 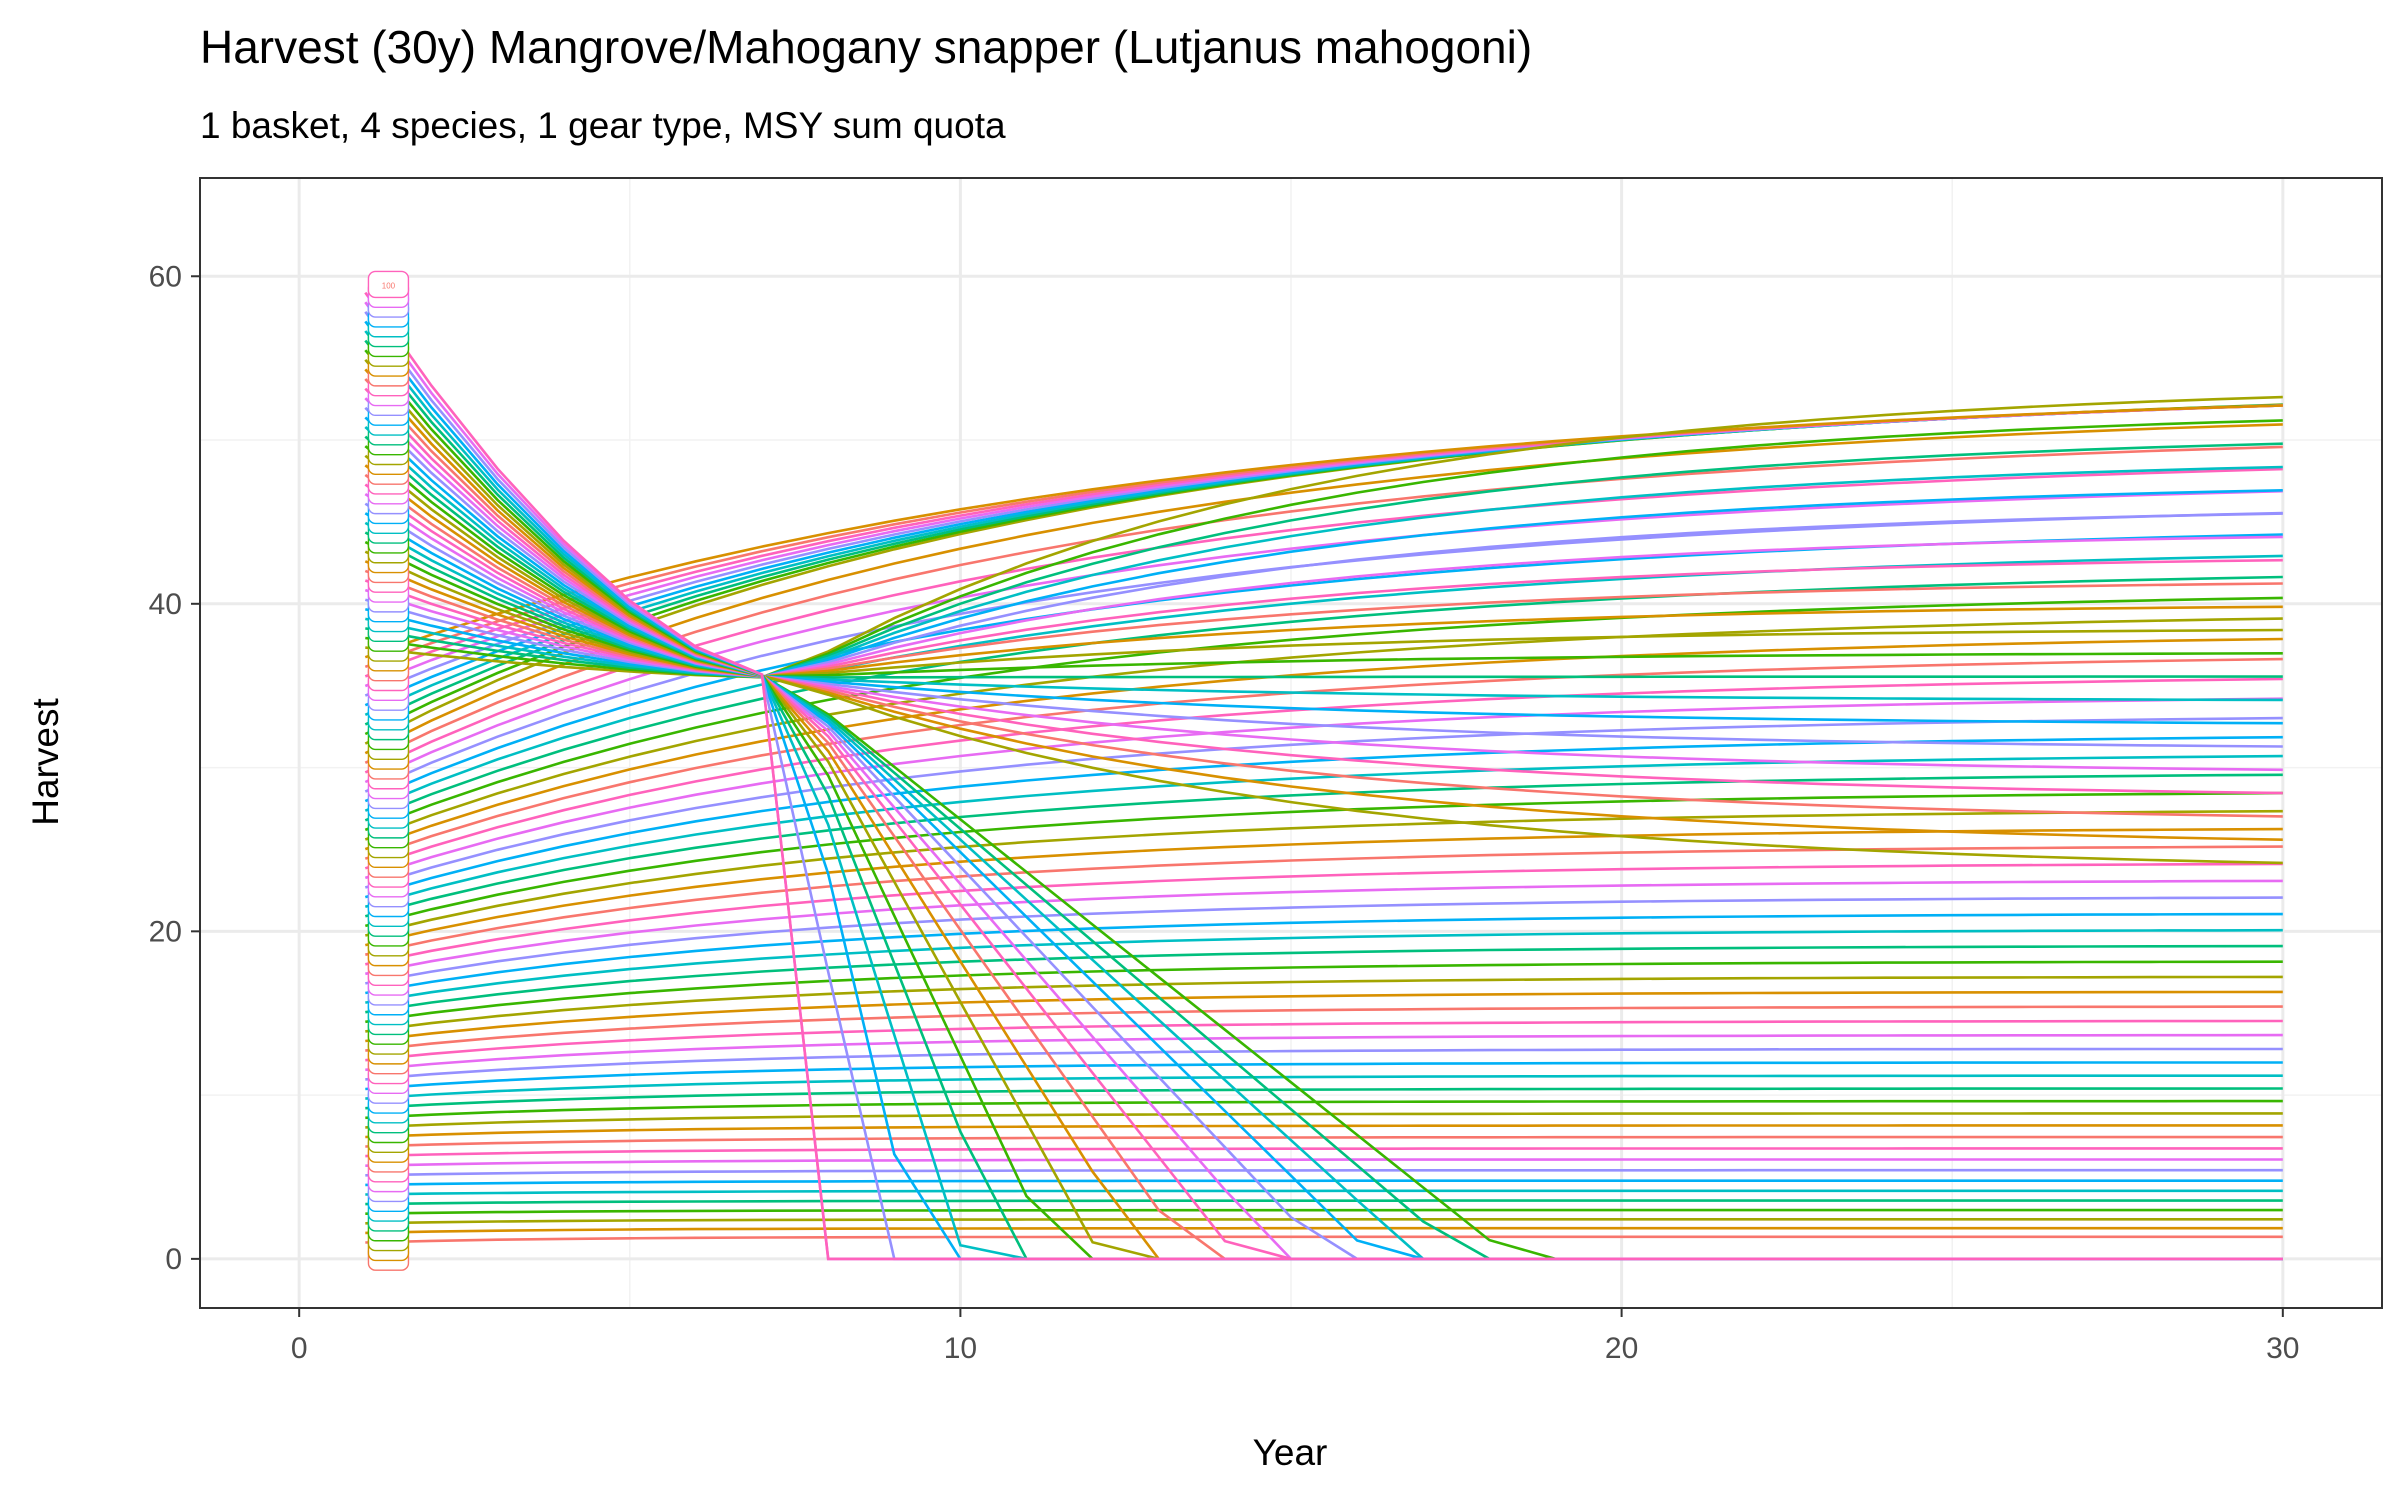 I want to click on y-tick-label: 0, so click(x=173, y=1259).